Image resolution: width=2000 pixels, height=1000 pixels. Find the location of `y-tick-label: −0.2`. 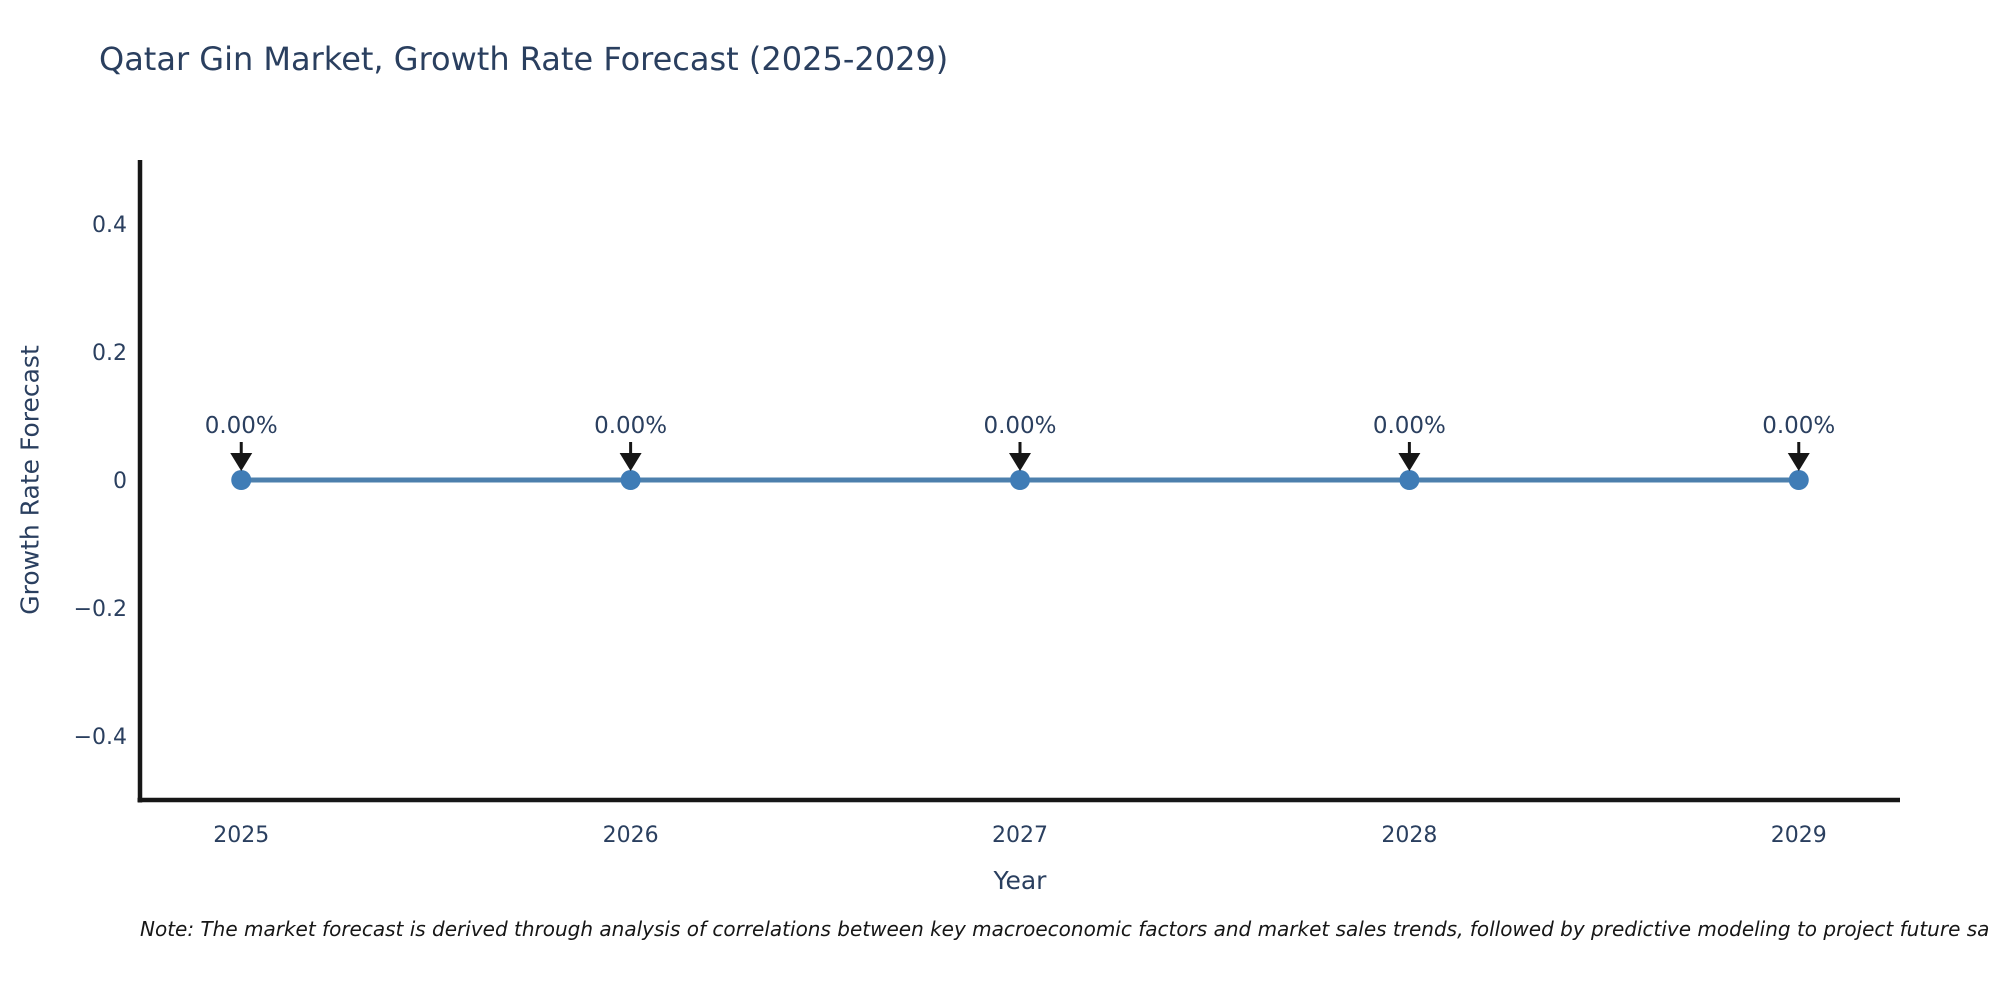

y-tick-label: −0.2 is located at coordinates (100, 609).